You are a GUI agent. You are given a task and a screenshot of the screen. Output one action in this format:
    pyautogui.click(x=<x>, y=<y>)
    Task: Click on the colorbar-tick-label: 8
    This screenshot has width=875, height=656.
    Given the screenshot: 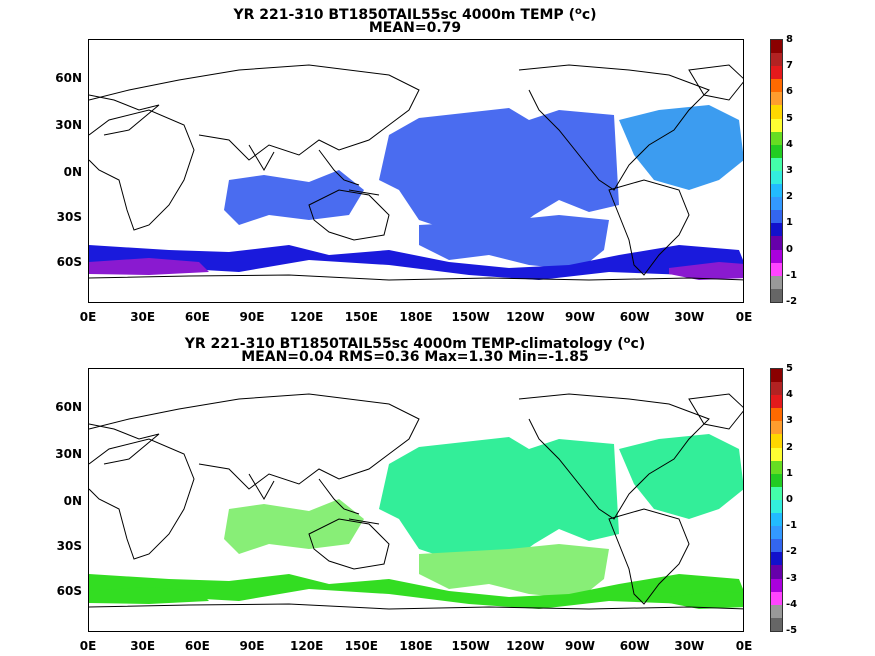 What is the action you would take?
    pyautogui.click(x=789, y=39)
    